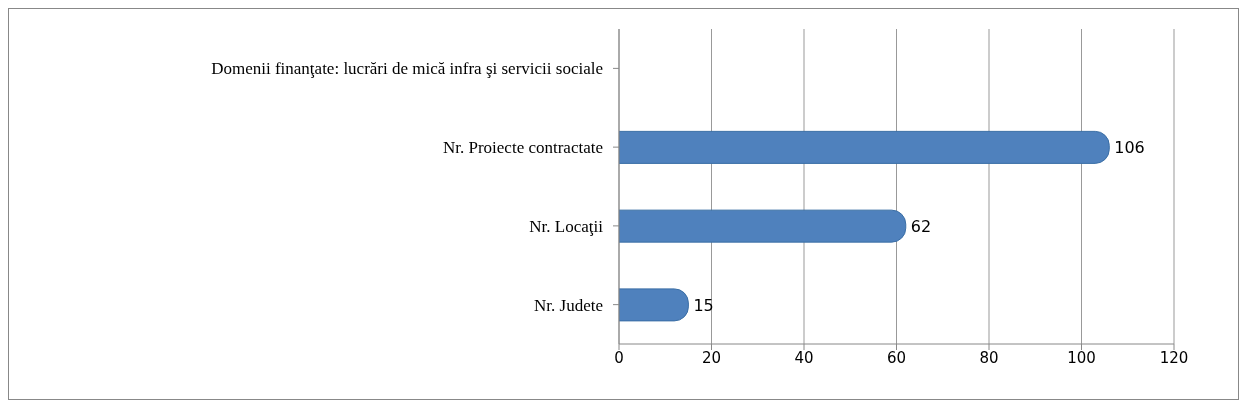 The height and width of the screenshot is (409, 1249). What do you see at coordinates (407, 69) in the screenshot?
I see `y-tick-label: Domenii finanţate: lucrări de mică infra şi servicii sociale` at bounding box center [407, 69].